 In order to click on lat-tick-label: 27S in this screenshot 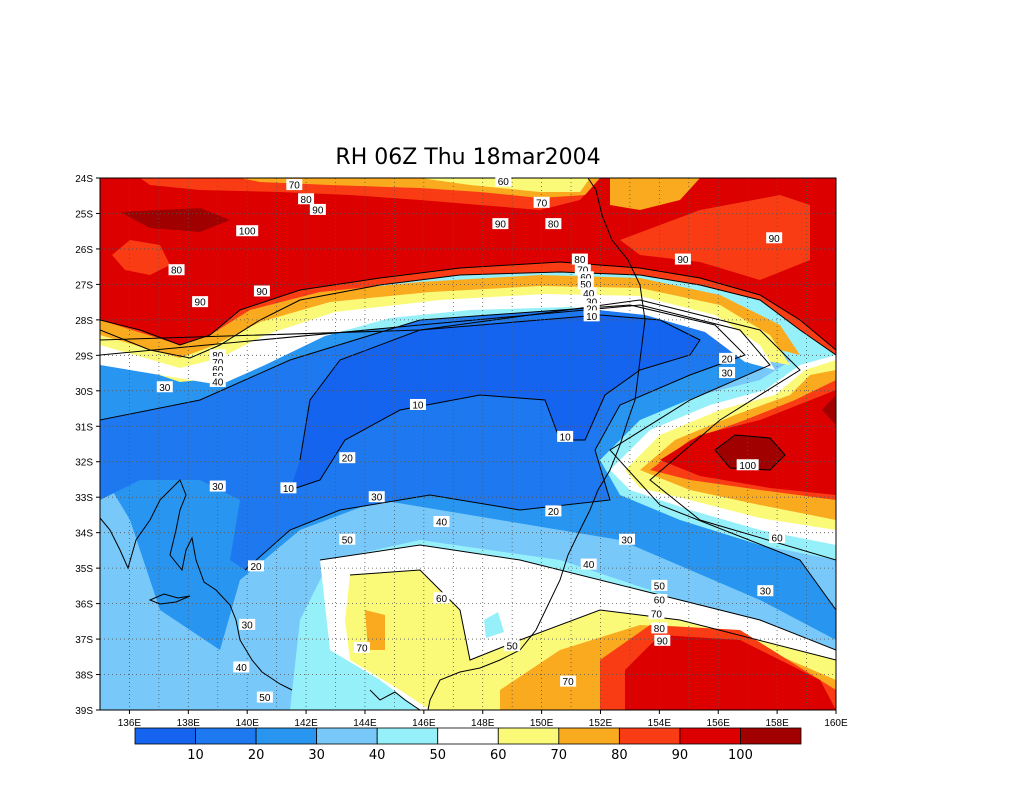, I will do `click(84, 285)`.